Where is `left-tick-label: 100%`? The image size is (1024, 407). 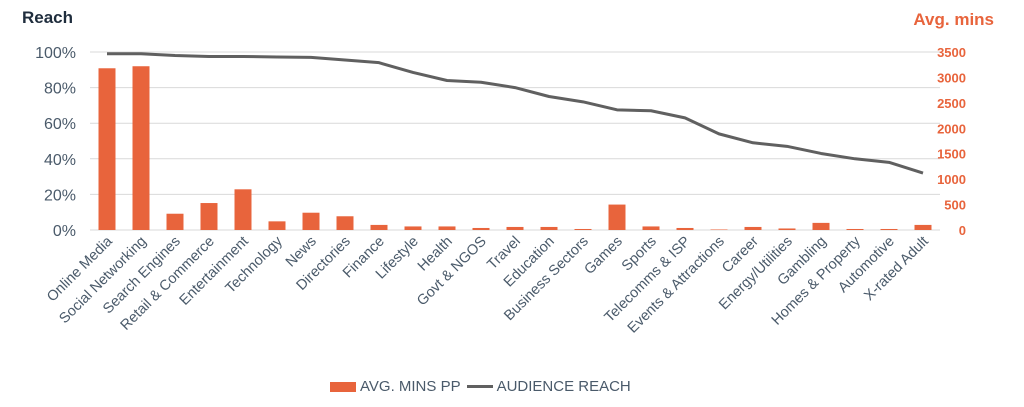 left-tick-label: 100% is located at coordinates (55, 53).